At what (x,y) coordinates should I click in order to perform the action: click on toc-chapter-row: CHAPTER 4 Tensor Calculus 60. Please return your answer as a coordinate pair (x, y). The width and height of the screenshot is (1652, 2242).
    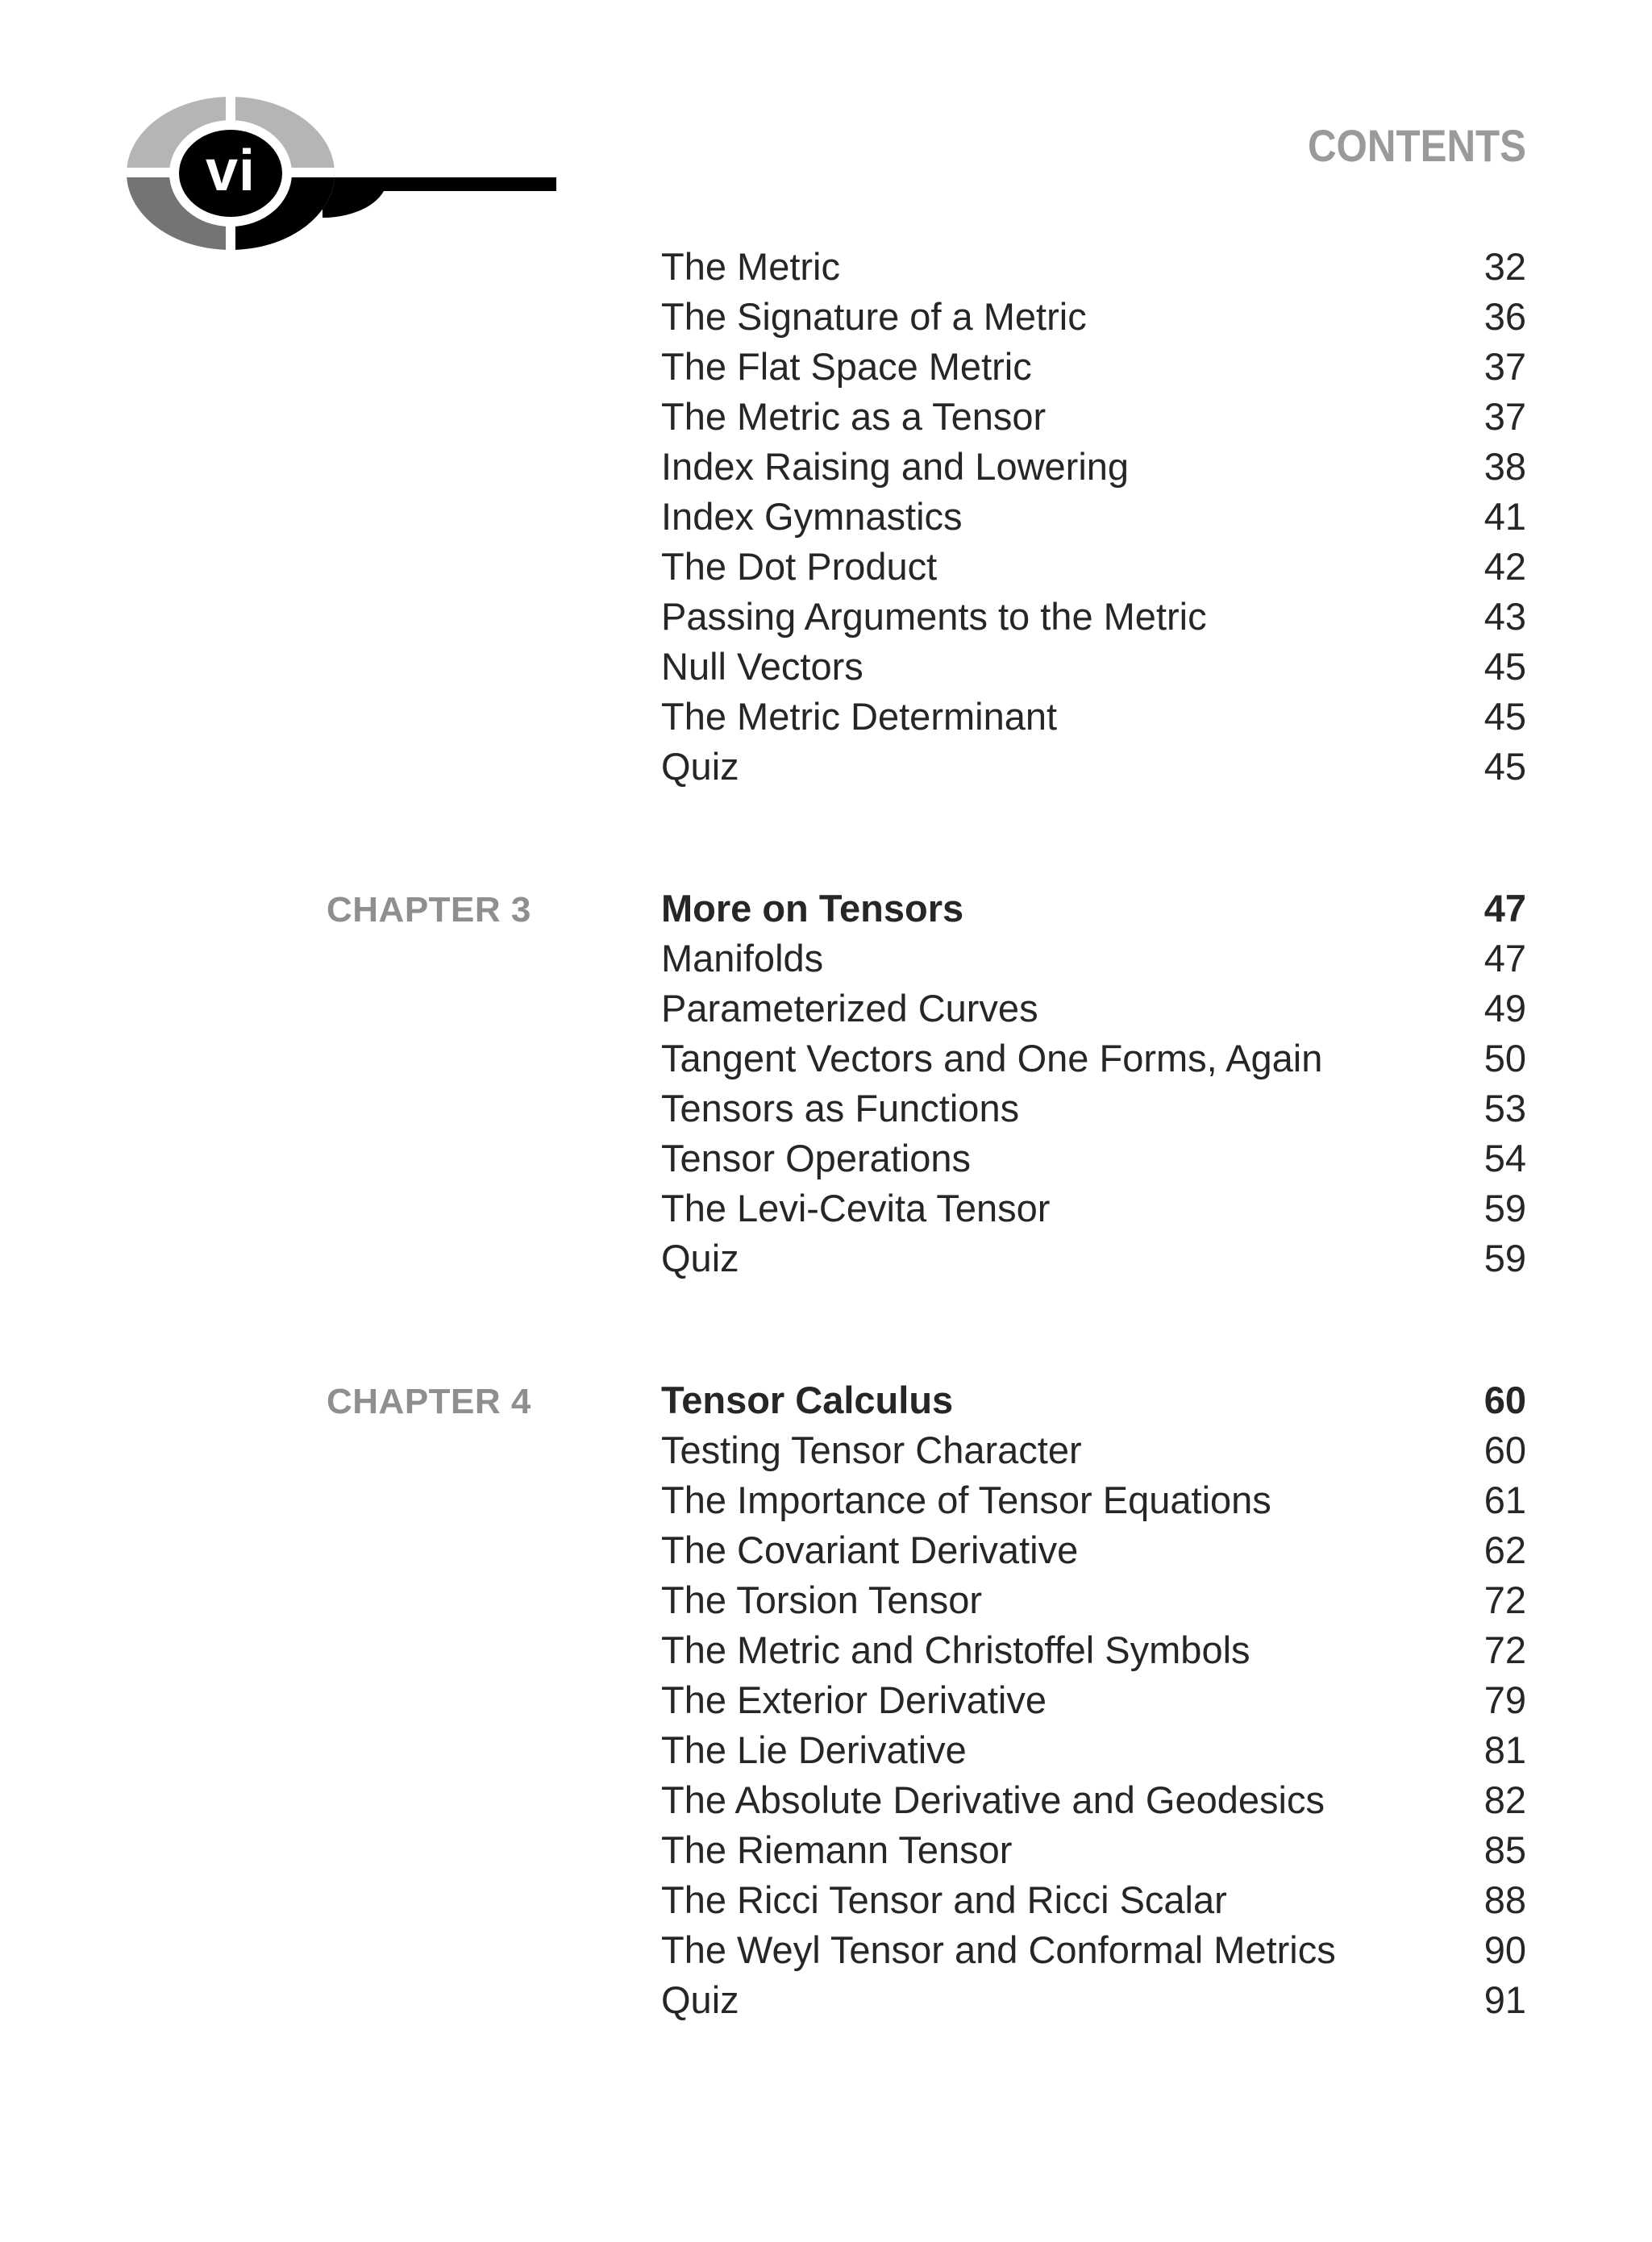
    Looking at the image, I should click on (926, 1400).